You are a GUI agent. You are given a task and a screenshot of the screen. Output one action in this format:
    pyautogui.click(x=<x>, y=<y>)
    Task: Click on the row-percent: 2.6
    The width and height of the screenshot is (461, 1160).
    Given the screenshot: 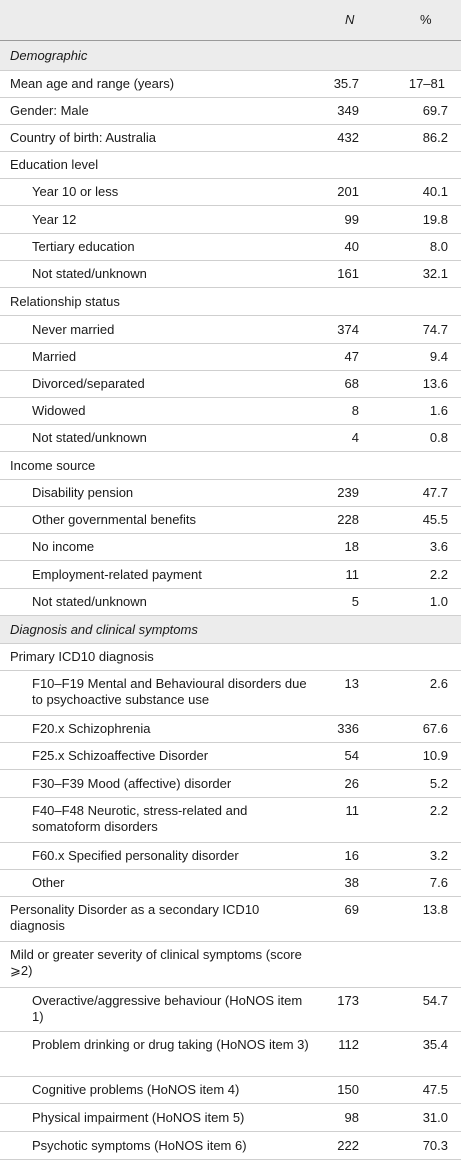 What is the action you would take?
    pyautogui.click(x=438, y=683)
    